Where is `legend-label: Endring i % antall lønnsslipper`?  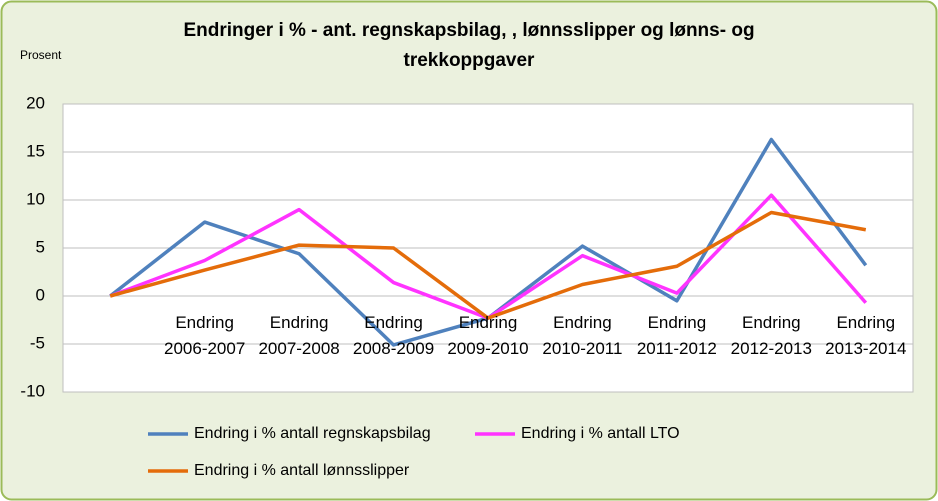 legend-label: Endring i % antall lønnsslipper is located at coordinates (302, 470).